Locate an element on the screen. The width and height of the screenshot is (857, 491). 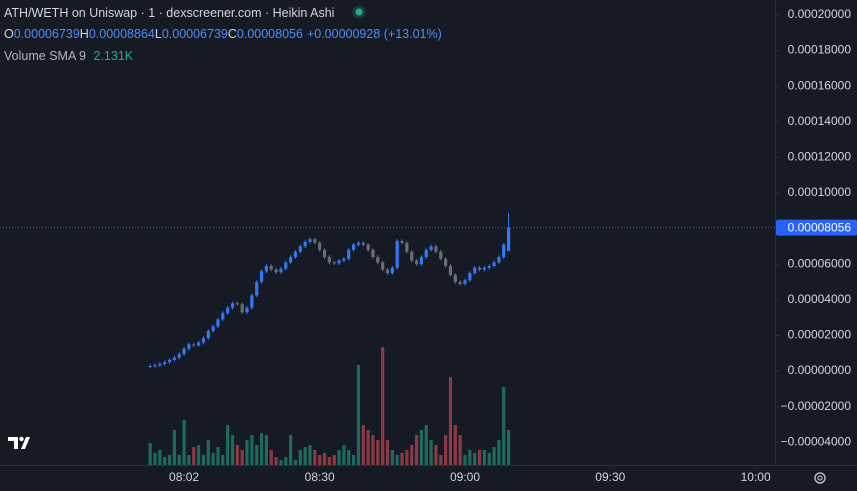
x-tick-label: 09:00 is located at coordinates (465, 477).